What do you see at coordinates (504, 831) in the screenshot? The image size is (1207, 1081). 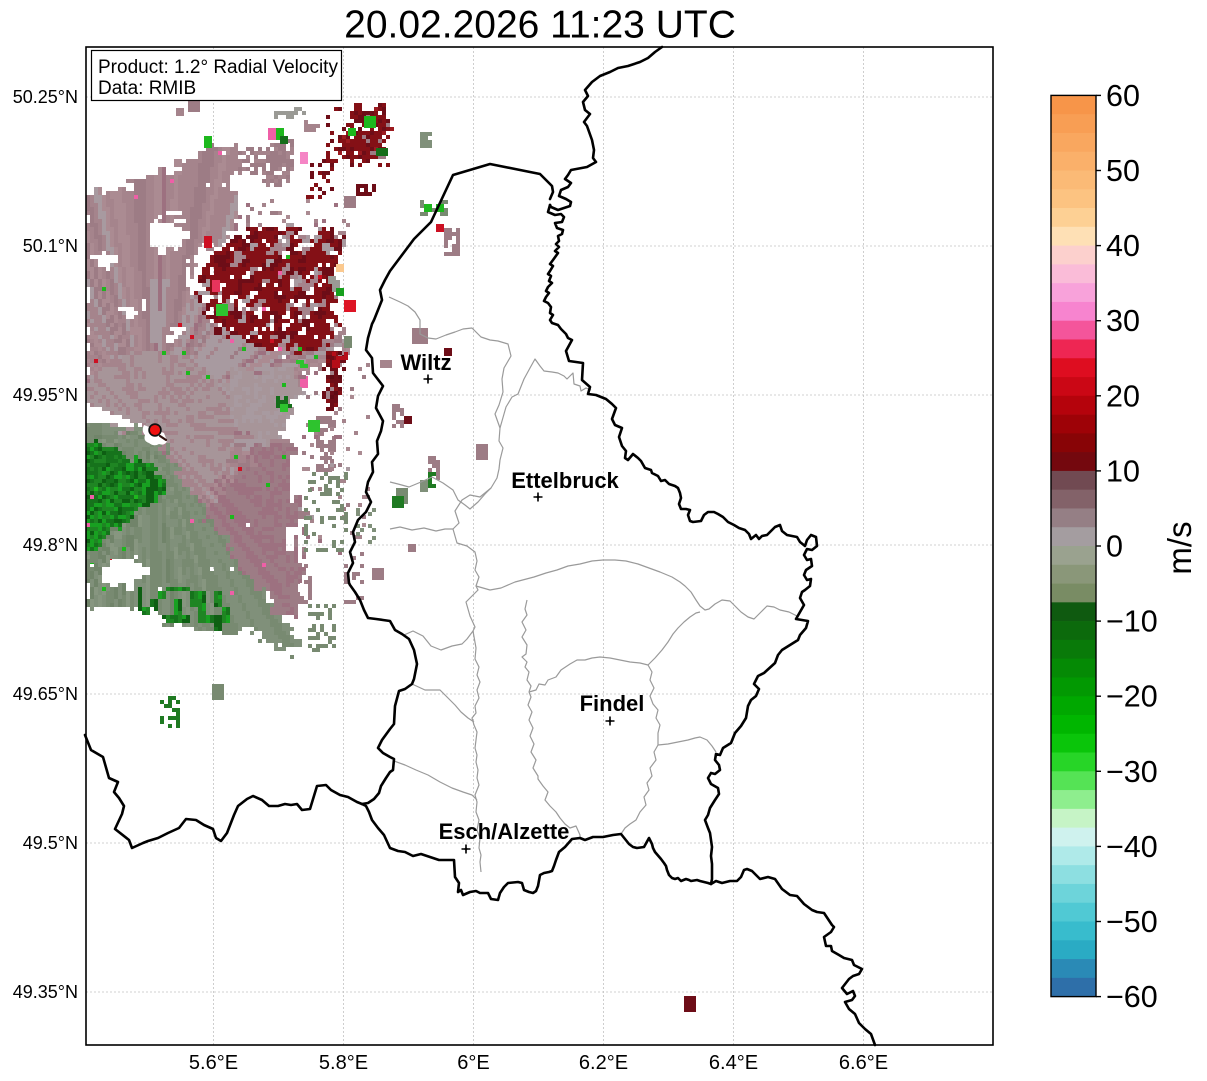 I see `svg-text: Esch/Alzette` at bounding box center [504, 831].